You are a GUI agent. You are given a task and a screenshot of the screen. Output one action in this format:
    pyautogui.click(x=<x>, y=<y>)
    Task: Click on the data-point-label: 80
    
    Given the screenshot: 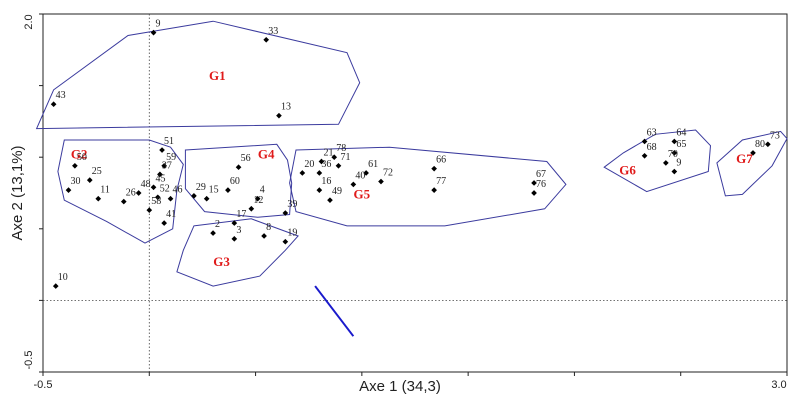 What is the action you would take?
    pyautogui.click(x=760, y=144)
    